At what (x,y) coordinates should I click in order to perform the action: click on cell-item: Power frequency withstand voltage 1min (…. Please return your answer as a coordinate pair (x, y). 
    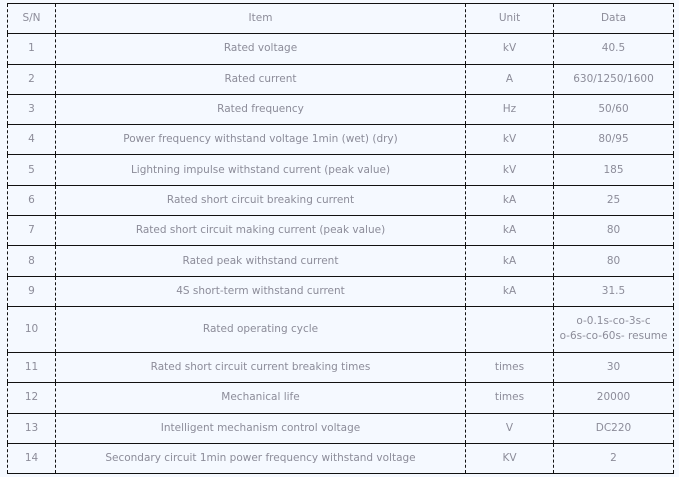
    Looking at the image, I should click on (260, 140).